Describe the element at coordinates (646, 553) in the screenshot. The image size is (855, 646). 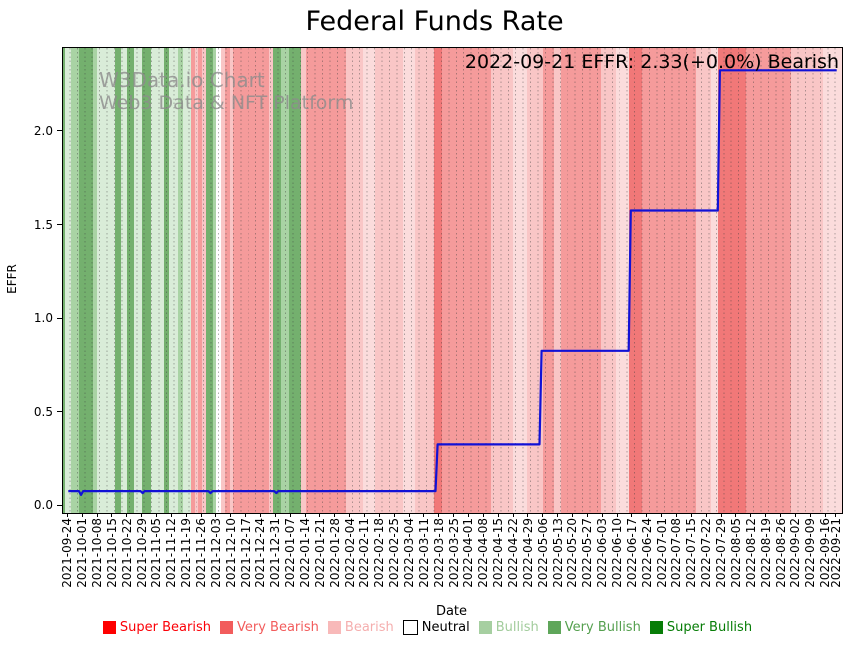
I see `x-tick-label: 2022-06-24` at that location.